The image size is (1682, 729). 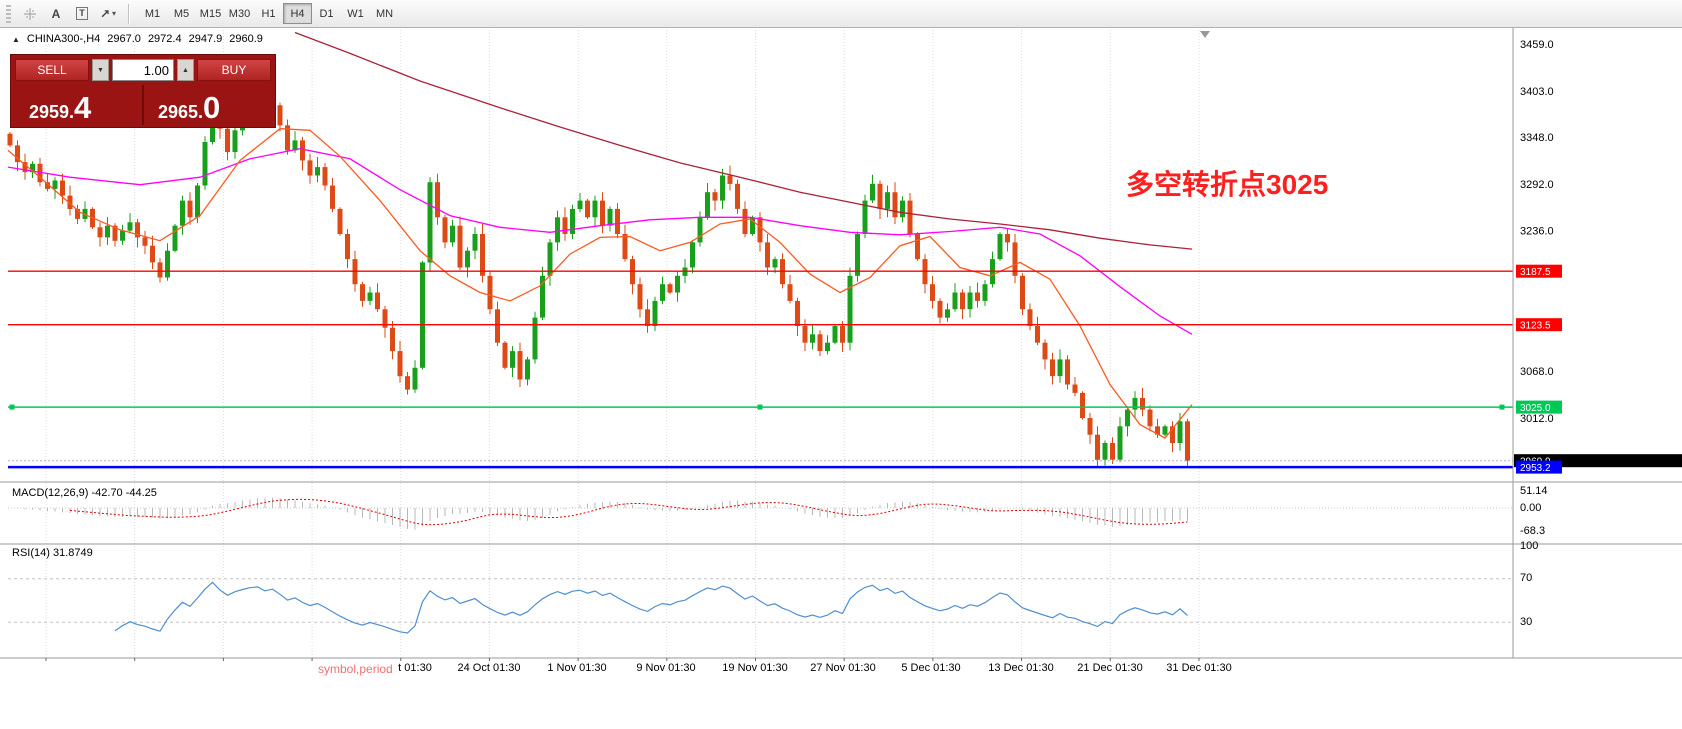 I want to click on price-badge-rect, so click(x=1539, y=467).